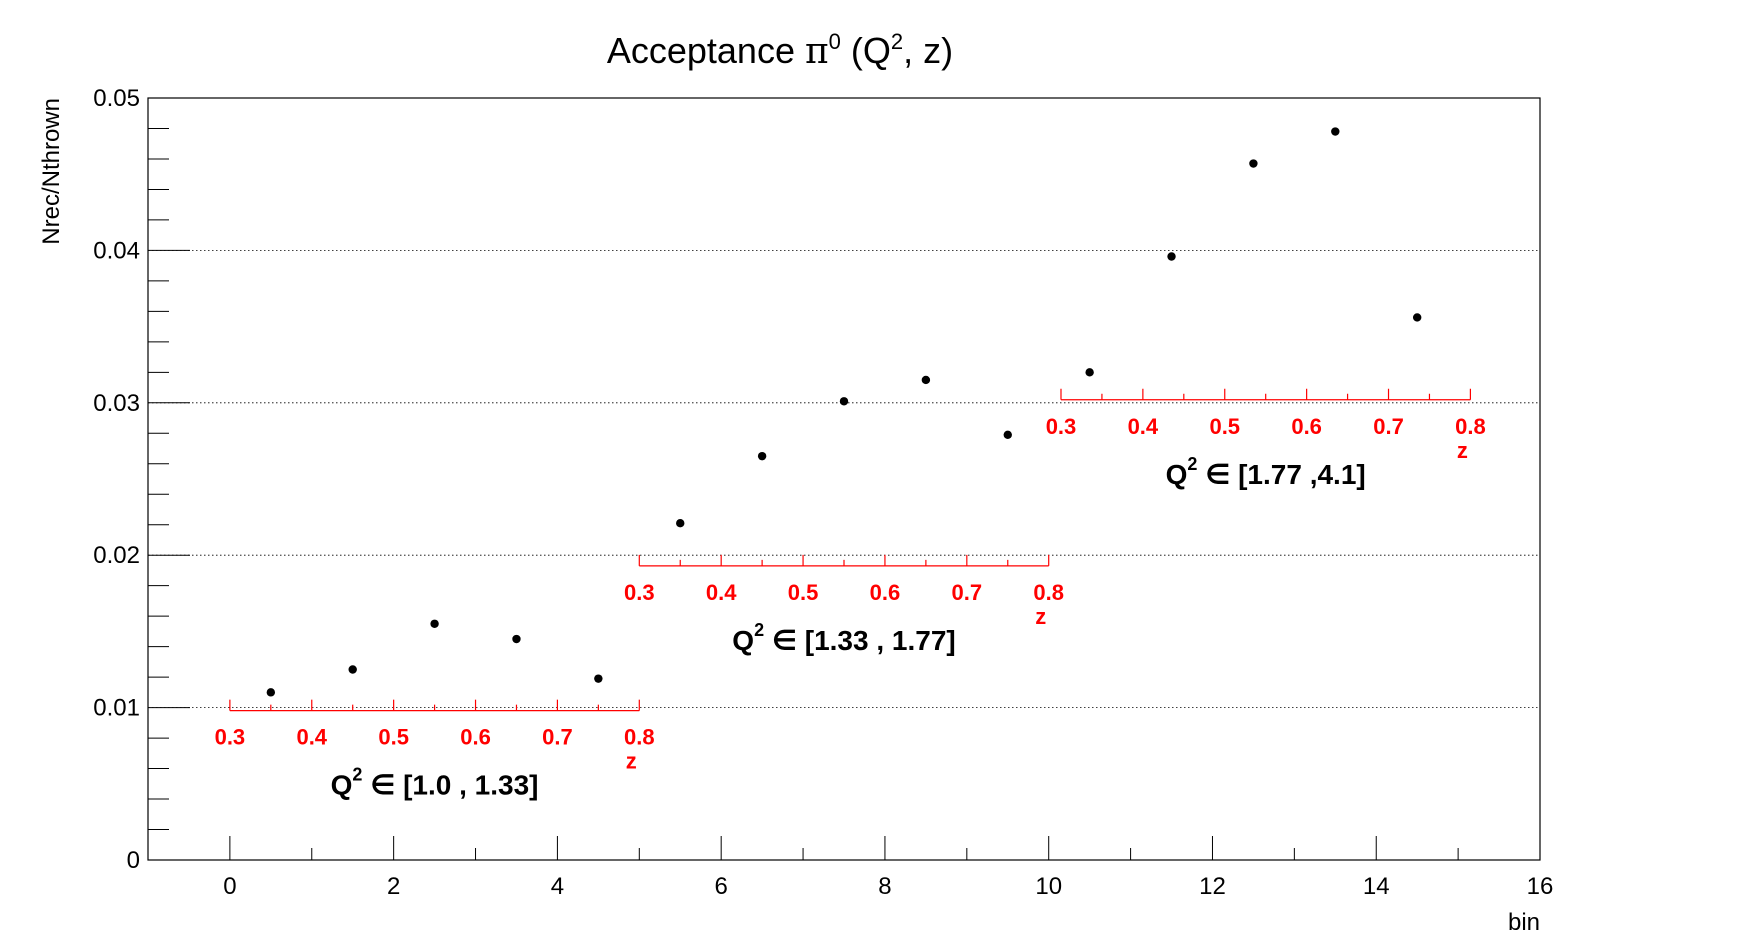 The image size is (1741, 948). I want to click on q2-range-label: Q2 ∈ [1.0 , 1.33], so click(435, 783).